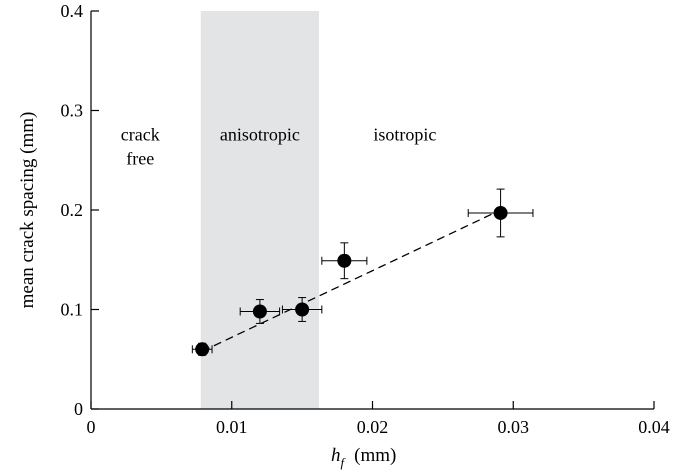  Describe the element at coordinates (514, 427) in the screenshot. I see `x-tick-label: 0.03` at that location.